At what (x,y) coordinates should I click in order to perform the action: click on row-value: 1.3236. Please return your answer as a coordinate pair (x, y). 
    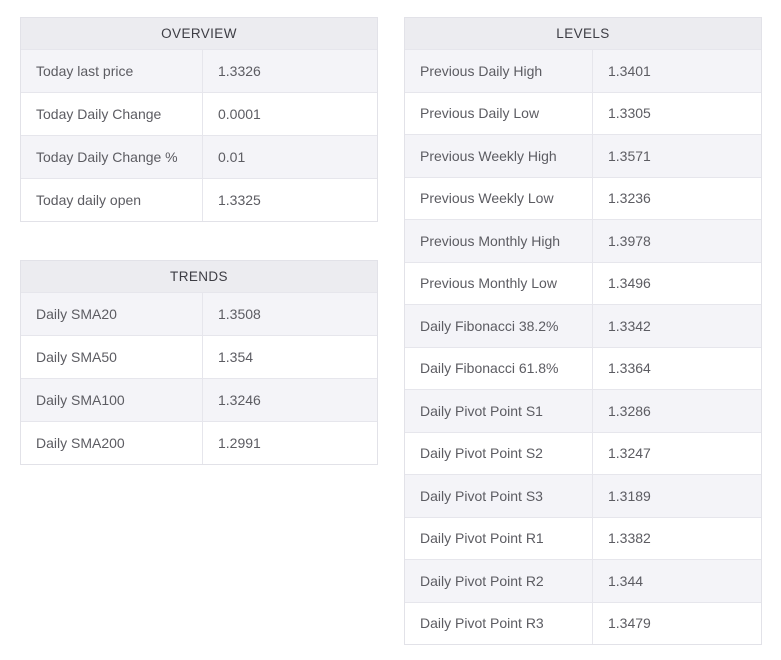
    Looking at the image, I should click on (629, 198).